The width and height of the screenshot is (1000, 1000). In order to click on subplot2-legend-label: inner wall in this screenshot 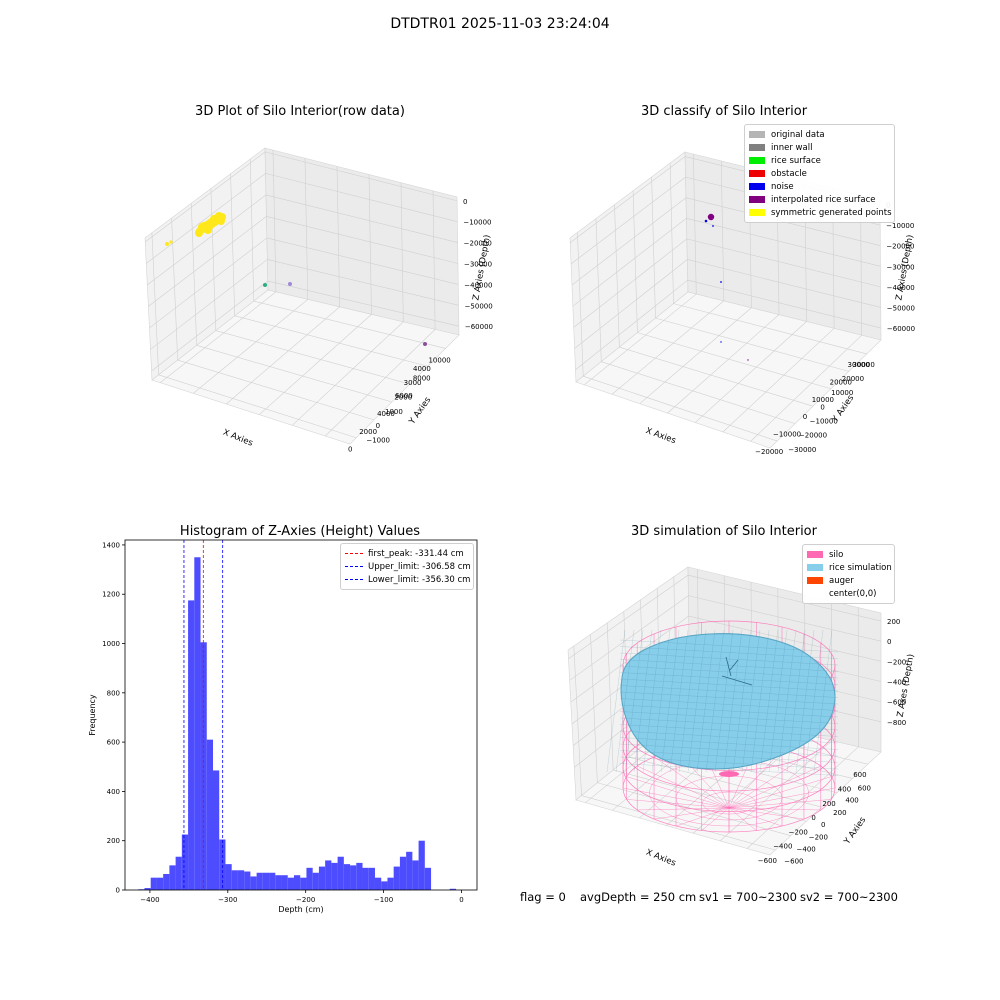, I will do `click(792, 147)`.